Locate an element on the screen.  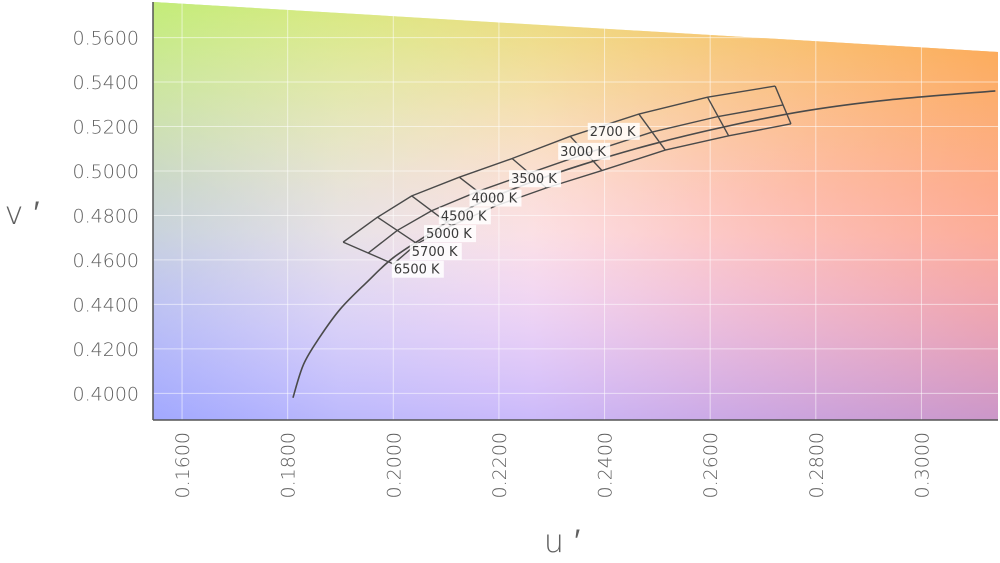
cct-label-text: 5700 K is located at coordinates (435, 252).